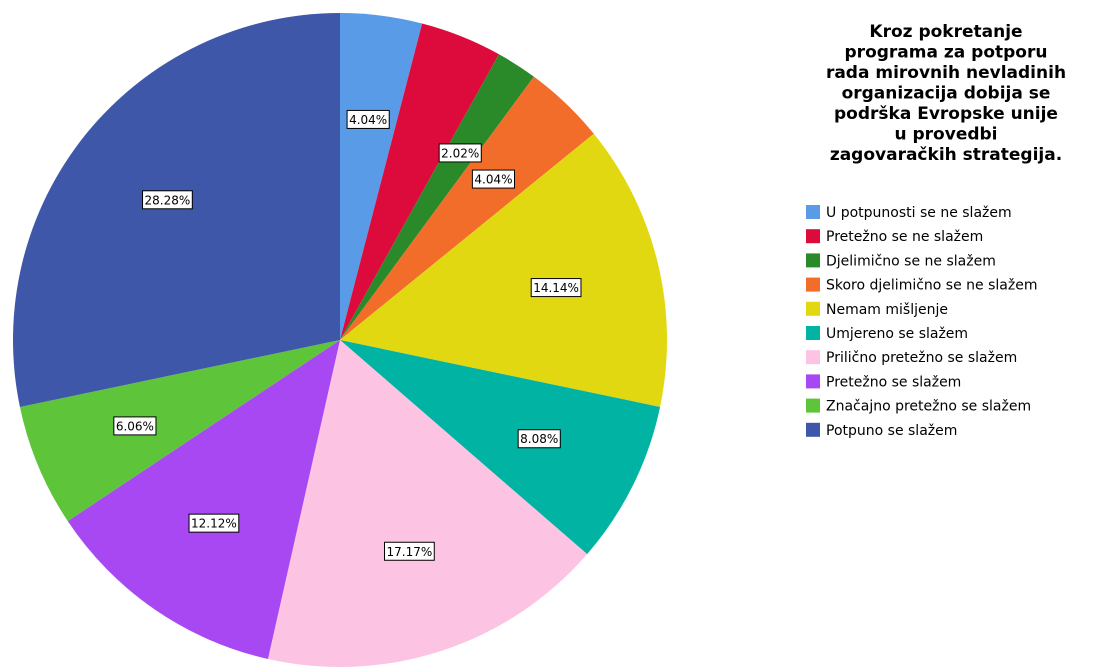 The height and width of the screenshot is (671, 1093). I want to click on legend-title: programa za potporu, so click(946, 53).